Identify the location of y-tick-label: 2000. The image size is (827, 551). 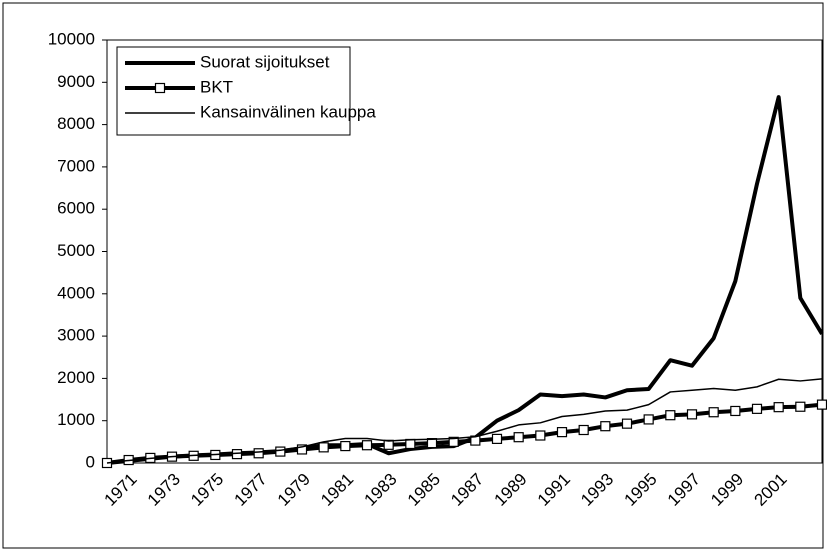
(76, 377).